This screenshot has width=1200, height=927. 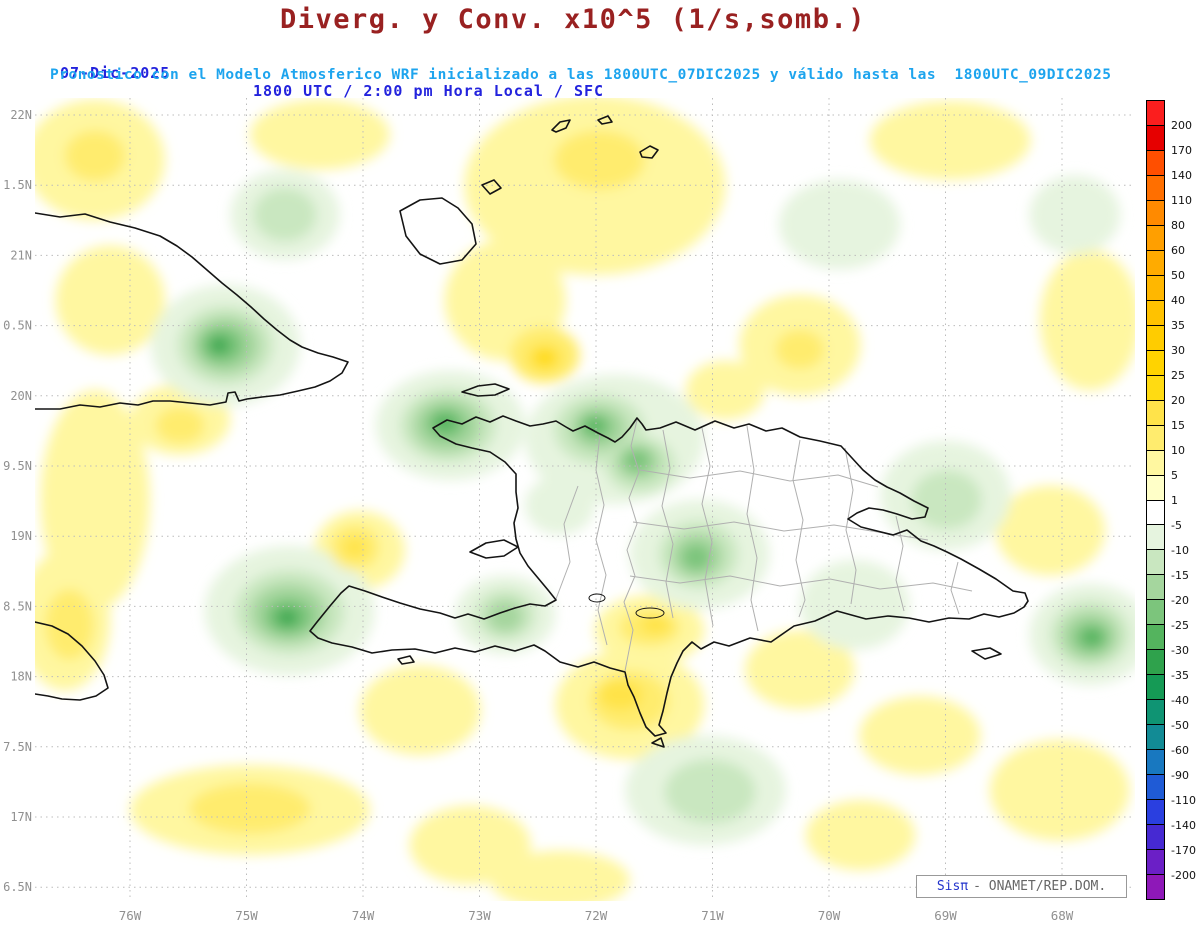 I want to click on colorbar-label: -140, so click(x=1183, y=825).